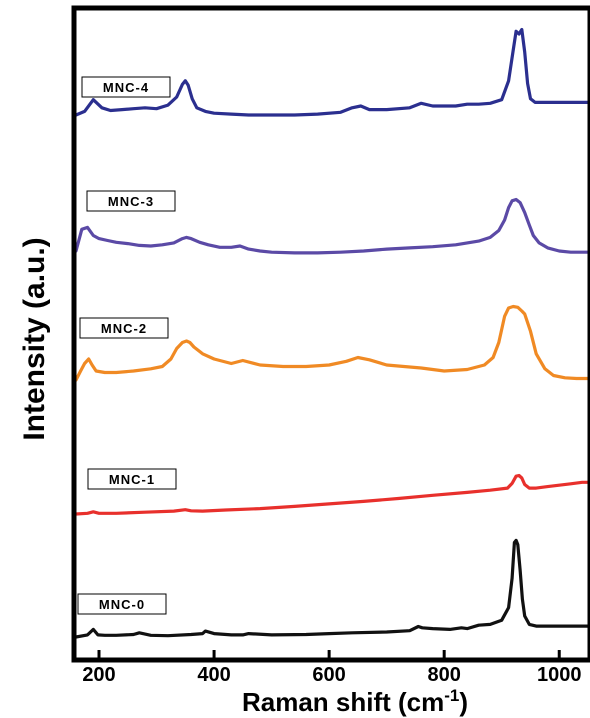 The image size is (590, 718). I want to click on x-axis-ticks: 200 400 600 800 1000, so click(331, 668).